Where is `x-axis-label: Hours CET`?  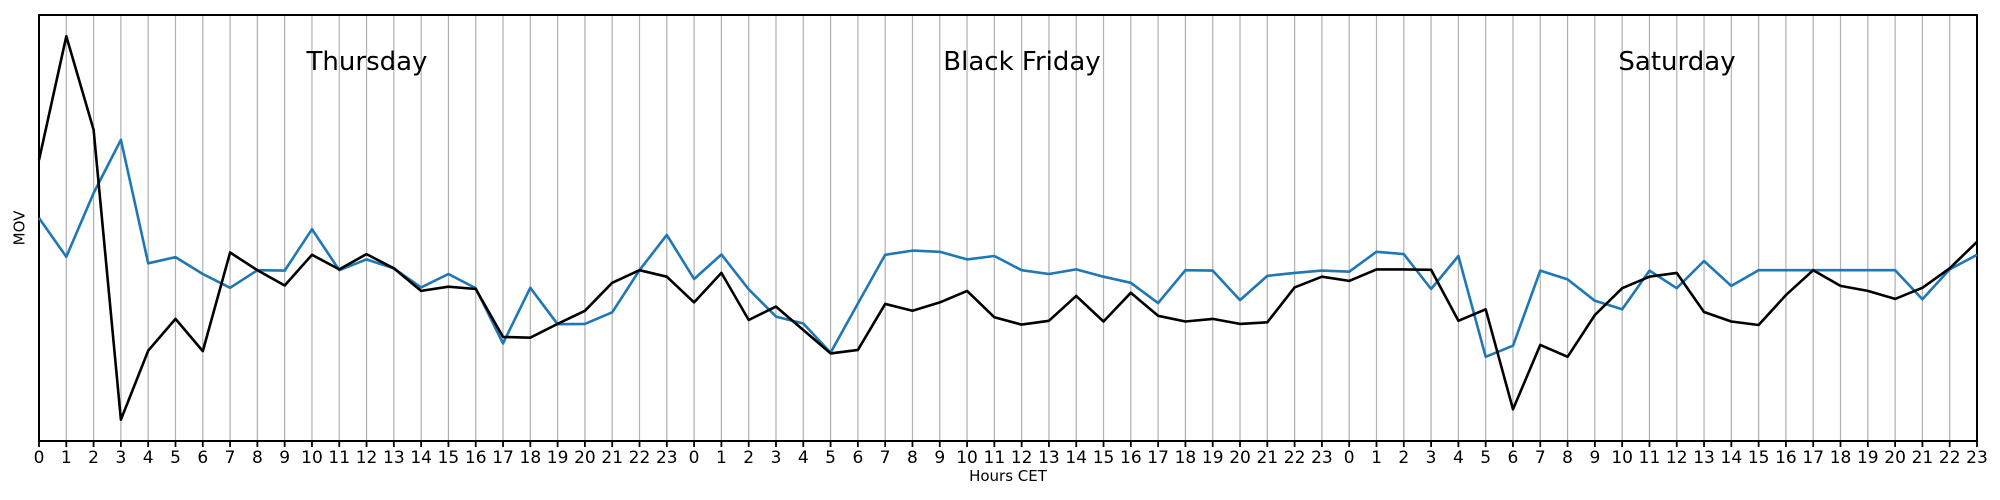
x-axis-label: Hours CET is located at coordinates (1008, 476).